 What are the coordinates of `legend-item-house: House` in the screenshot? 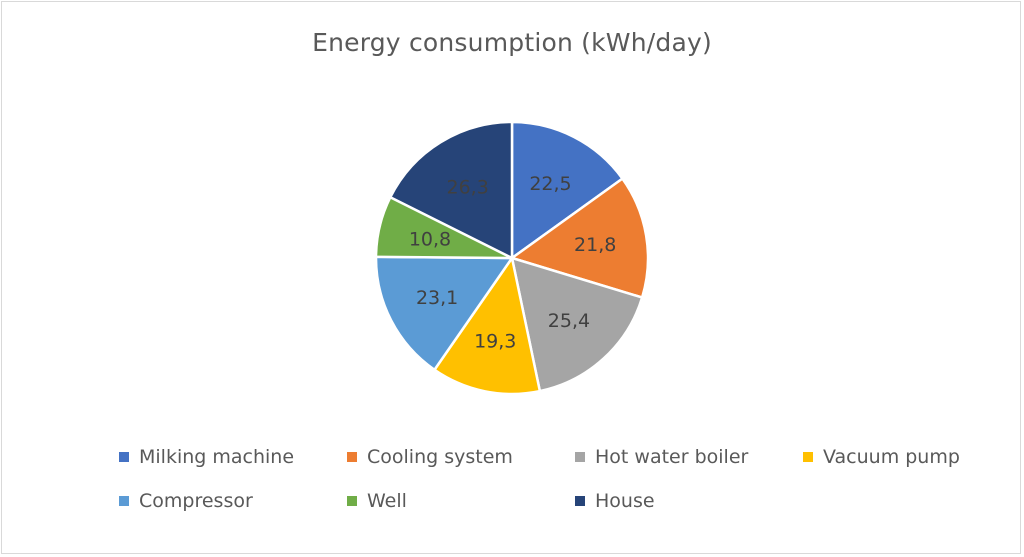 It's located at (615, 501).